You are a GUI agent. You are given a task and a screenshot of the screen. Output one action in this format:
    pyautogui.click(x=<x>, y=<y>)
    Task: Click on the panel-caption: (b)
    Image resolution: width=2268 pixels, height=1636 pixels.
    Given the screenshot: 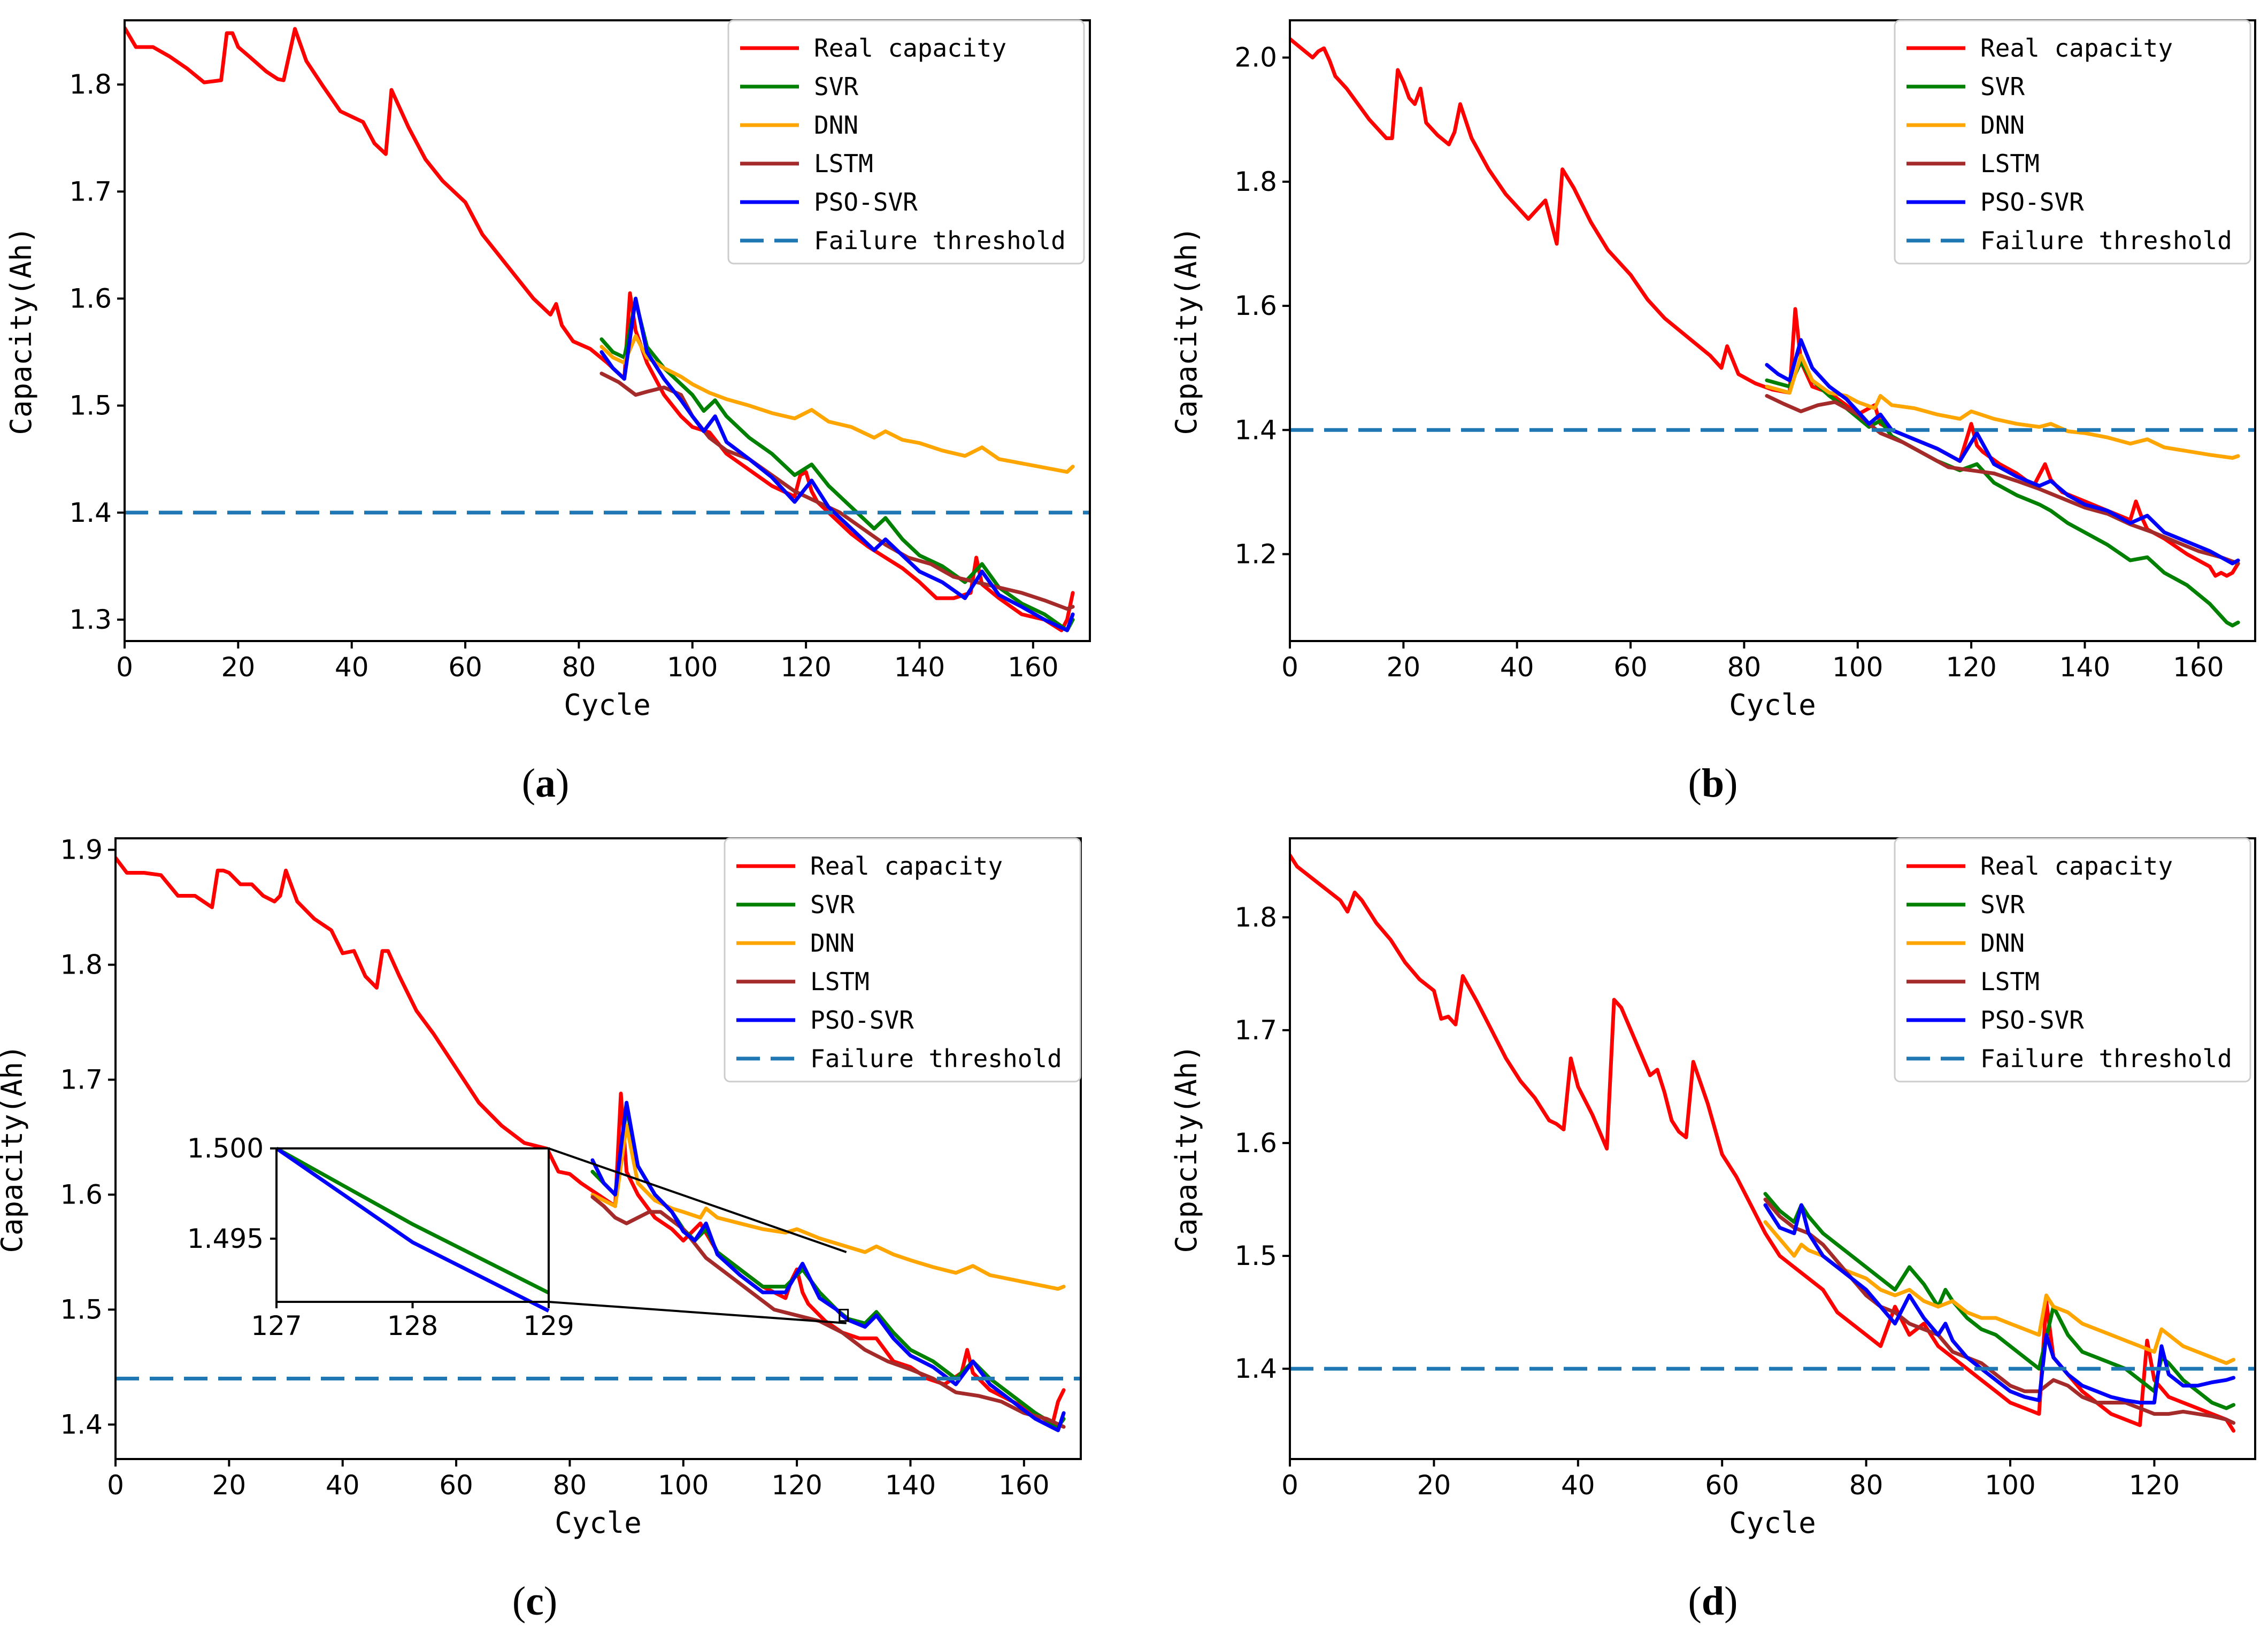 What is the action you would take?
    pyautogui.click(x=1713, y=783)
    